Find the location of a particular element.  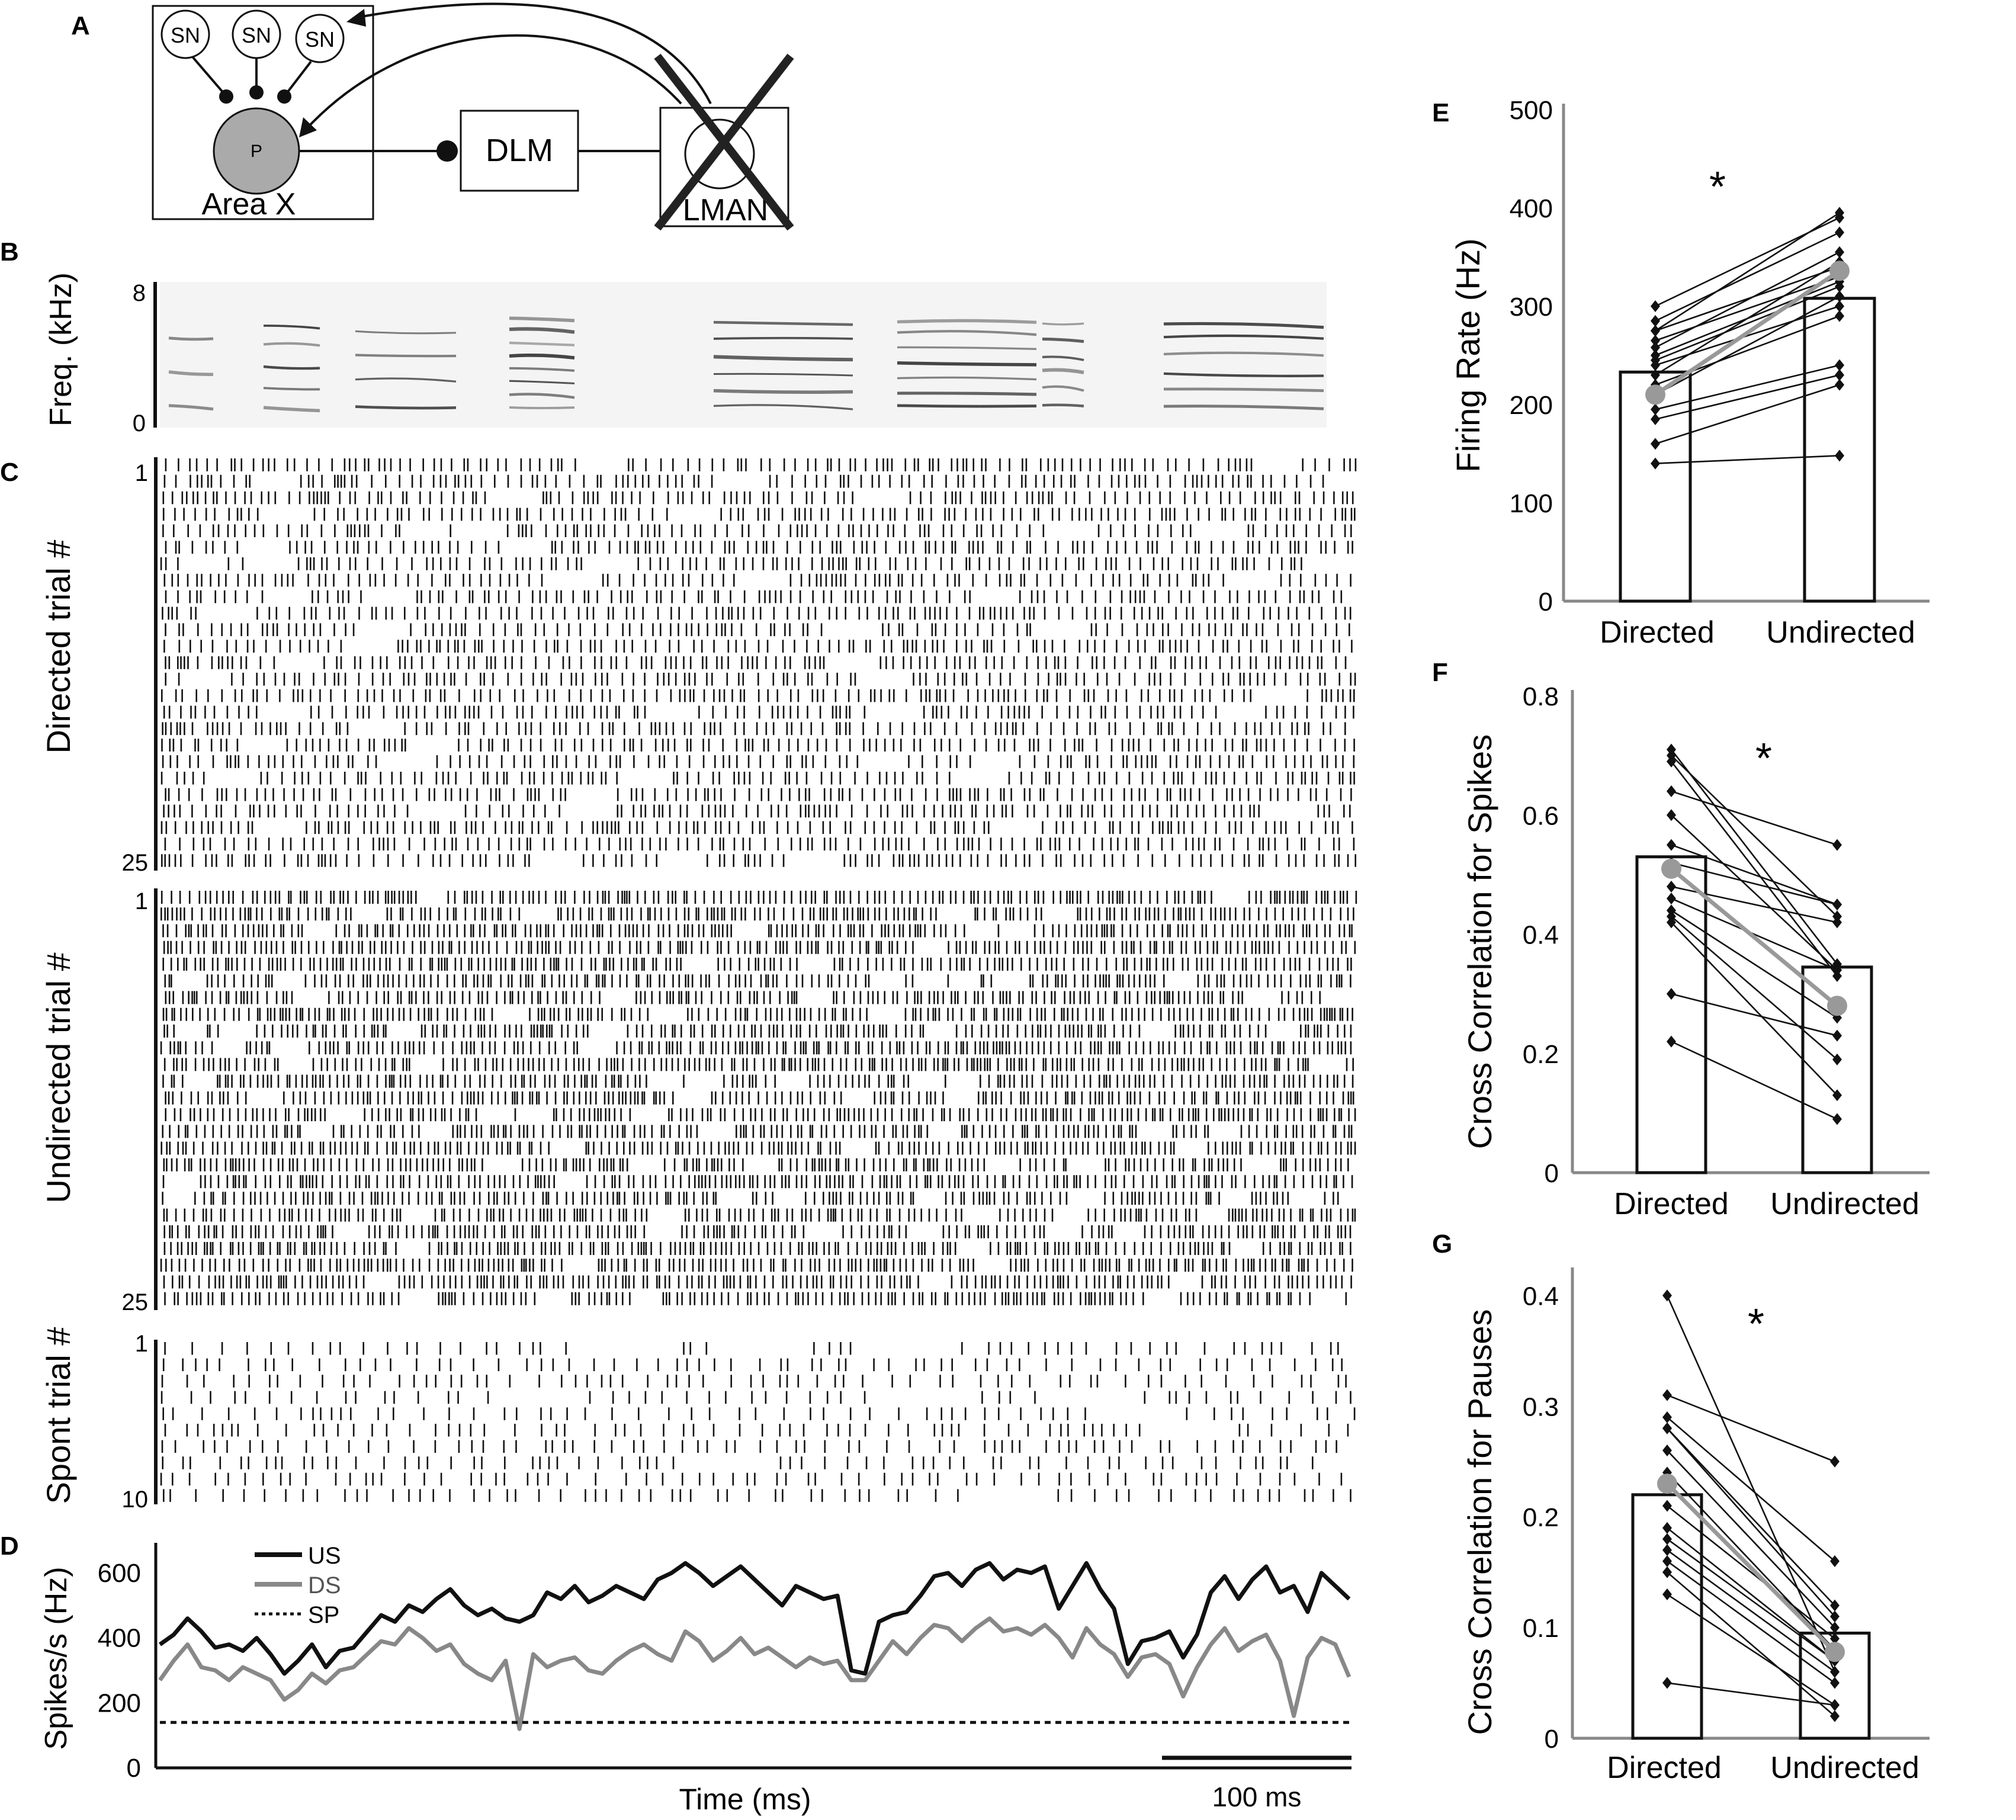

undirected-raster is located at coordinates (758, 1098).